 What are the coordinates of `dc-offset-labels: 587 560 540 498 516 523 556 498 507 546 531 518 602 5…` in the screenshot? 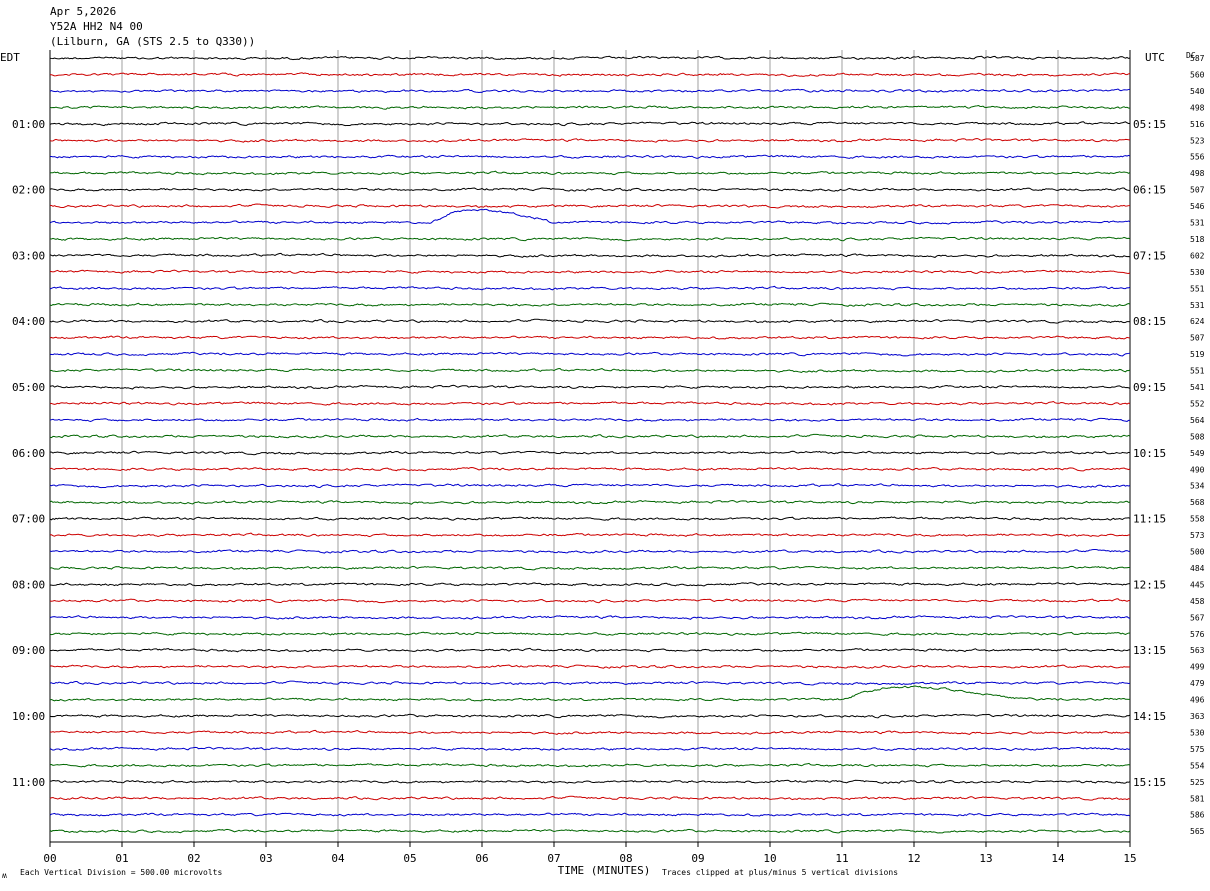 It's located at (1197, 445).